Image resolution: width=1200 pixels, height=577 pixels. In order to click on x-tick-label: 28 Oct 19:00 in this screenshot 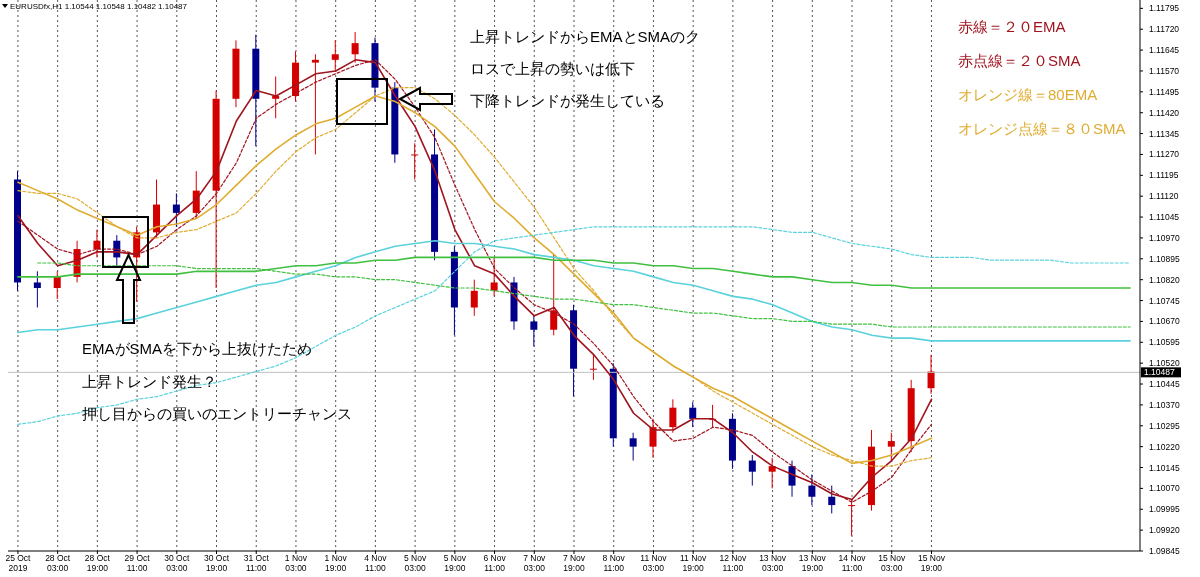, I will do `click(97, 563)`.